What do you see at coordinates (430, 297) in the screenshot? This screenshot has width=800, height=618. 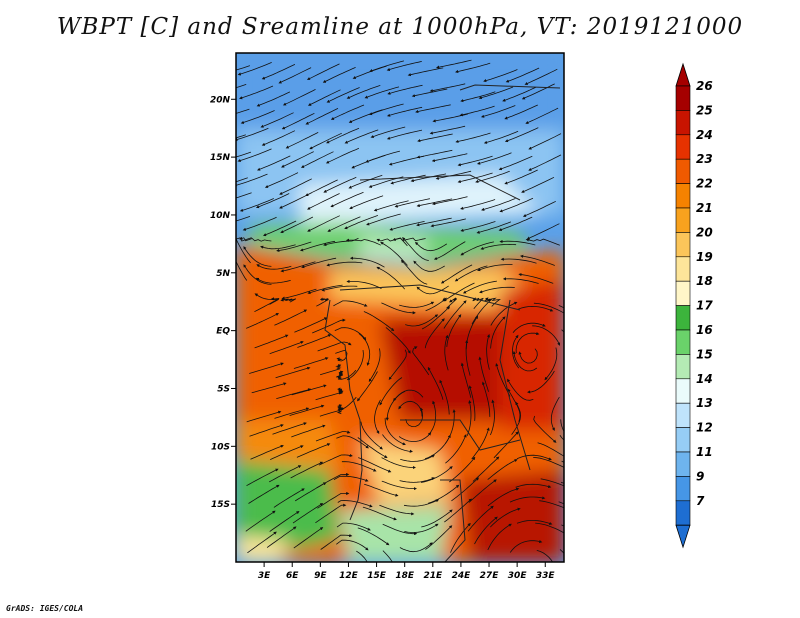 I see `border-equatorial` at bounding box center [430, 297].